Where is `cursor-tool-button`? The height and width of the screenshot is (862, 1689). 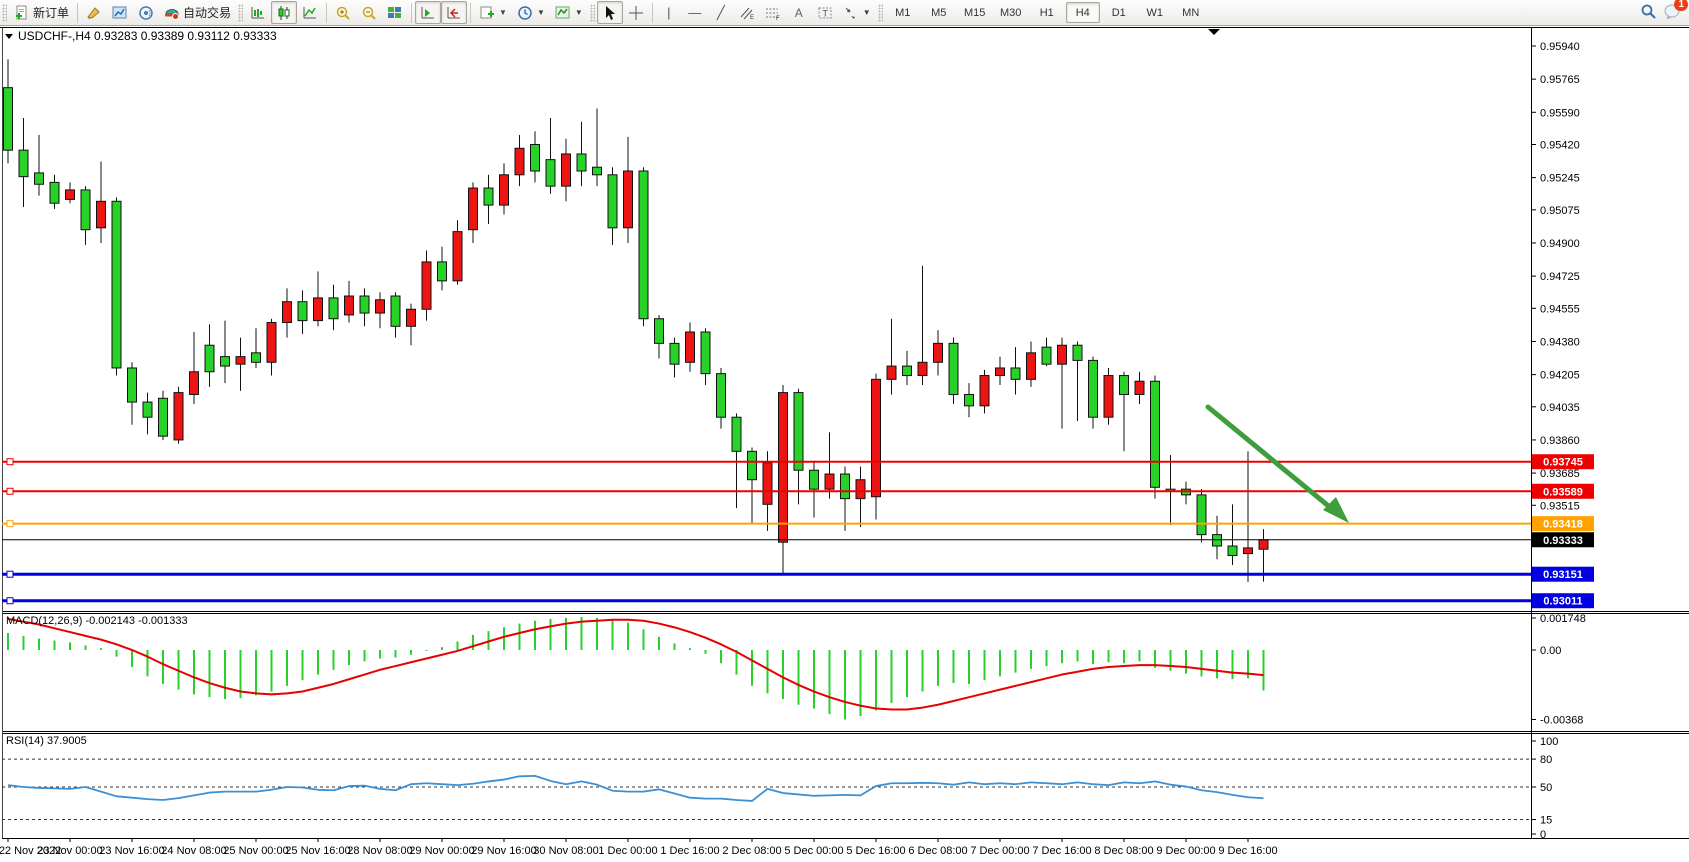 cursor-tool-button is located at coordinates (609, 12).